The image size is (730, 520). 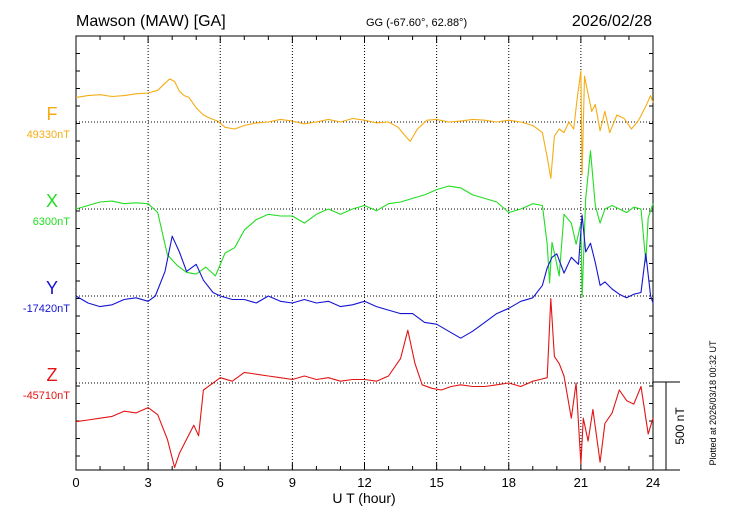 I want to click on baseline-label-z: -45710nT, so click(x=46, y=396).